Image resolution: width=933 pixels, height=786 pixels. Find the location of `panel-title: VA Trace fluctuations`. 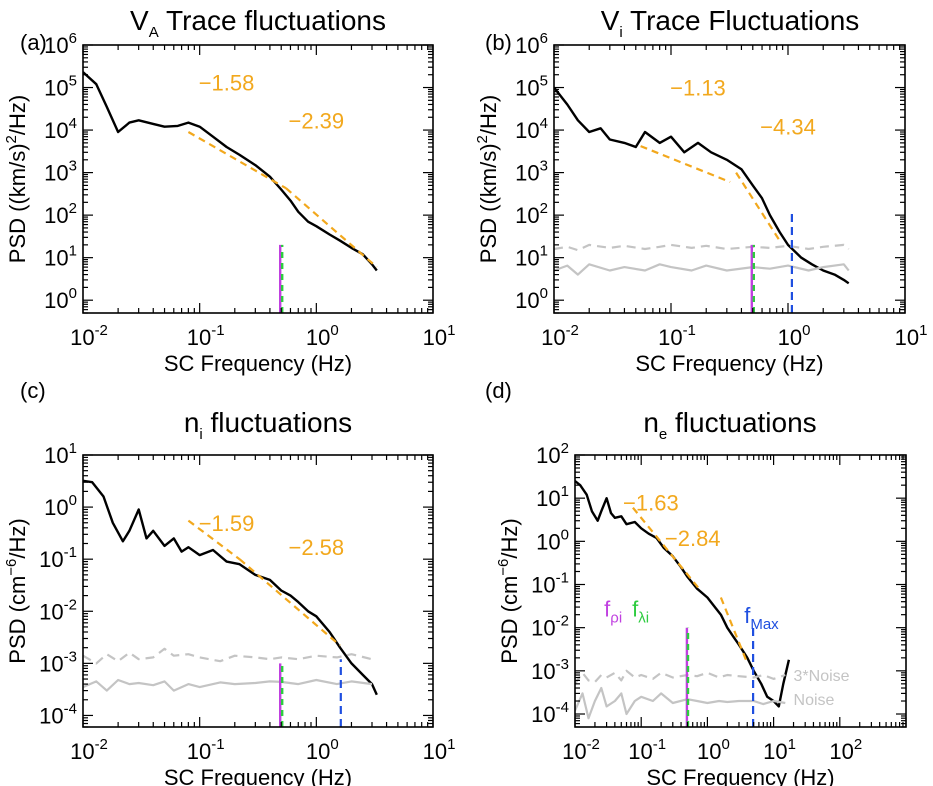

panel-title: VA Trace fluctuations is located at coordinates (258, 23).